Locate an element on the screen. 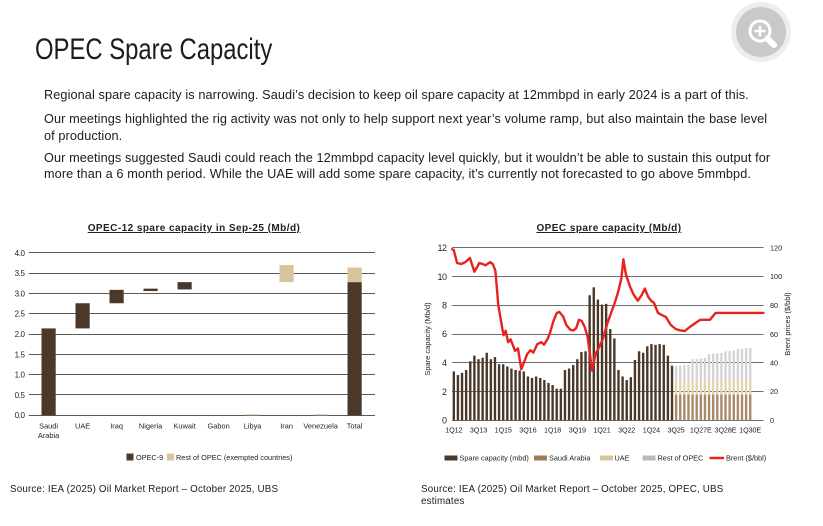 The height and width of the screenshot is (526, 823). svg-text:Rest of OPEC (exempted countri: Rest of OPEC (exempted countries) is located at coordinates (234, 457).